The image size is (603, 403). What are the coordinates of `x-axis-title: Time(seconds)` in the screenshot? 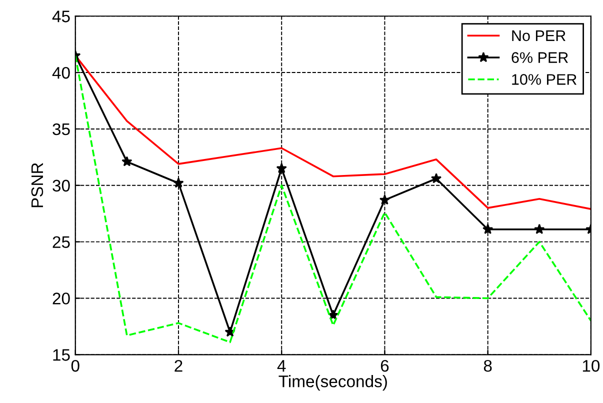 It's located at (332, 383).